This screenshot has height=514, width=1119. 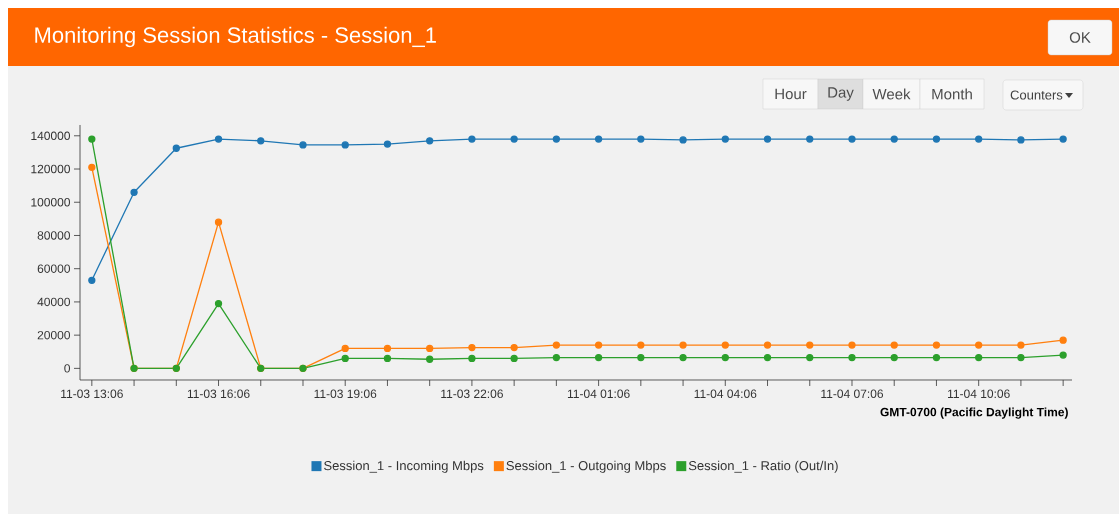 I want to click on x-axis-title: GMT-0700 (Pacific Daylight Time), so click(x=974, y=413).